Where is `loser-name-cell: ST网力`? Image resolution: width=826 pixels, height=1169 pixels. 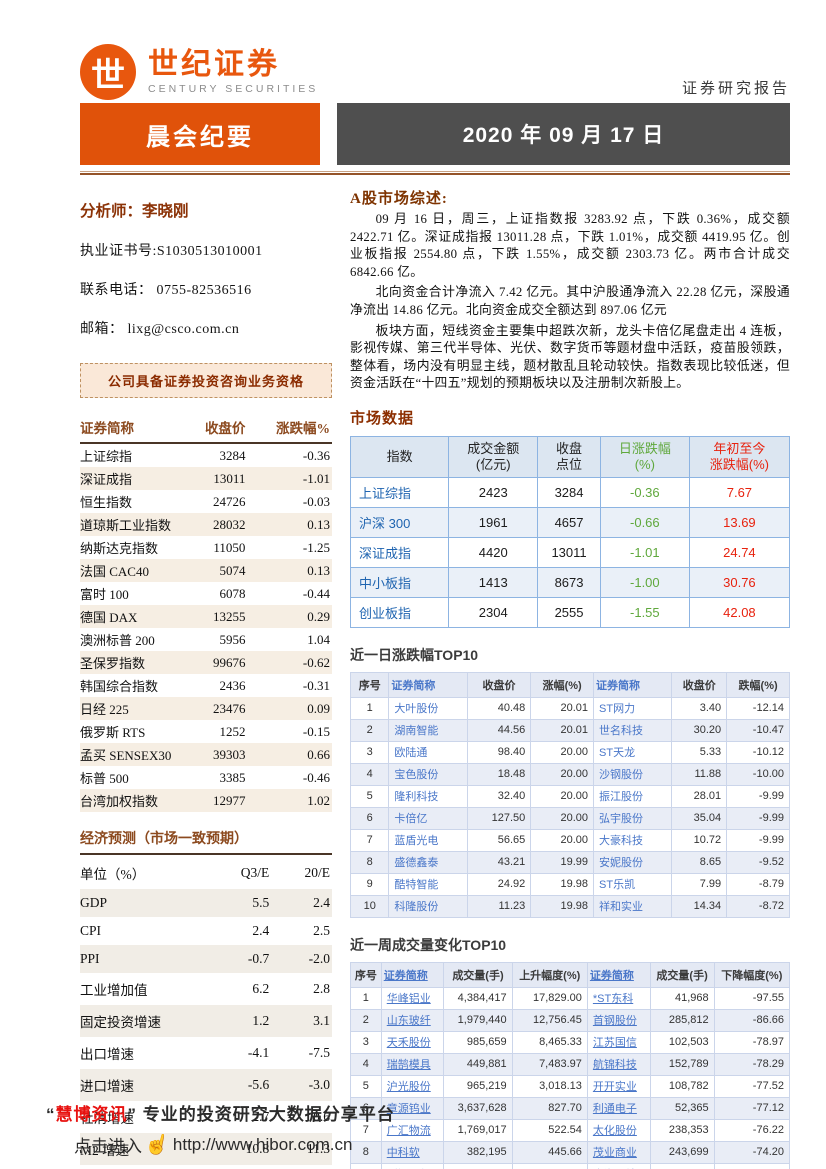
loser-name-cell: ST网力 is located at coordinates (633, 708).